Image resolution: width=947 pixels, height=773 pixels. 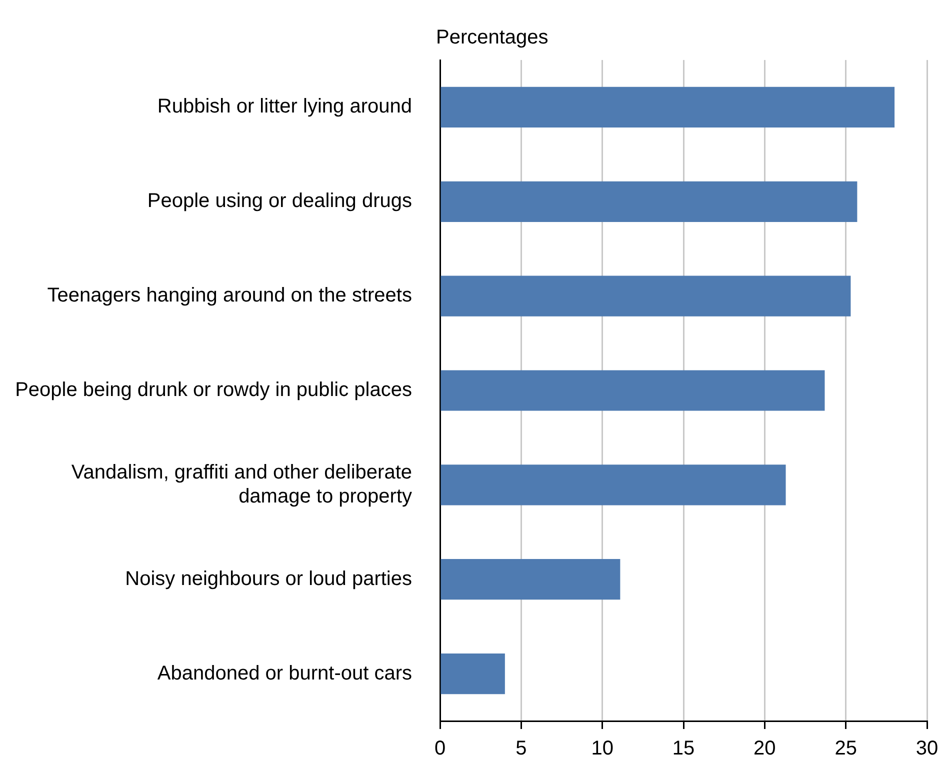 I want to click on x-tick-label: 30, so click(x=927, y=749).